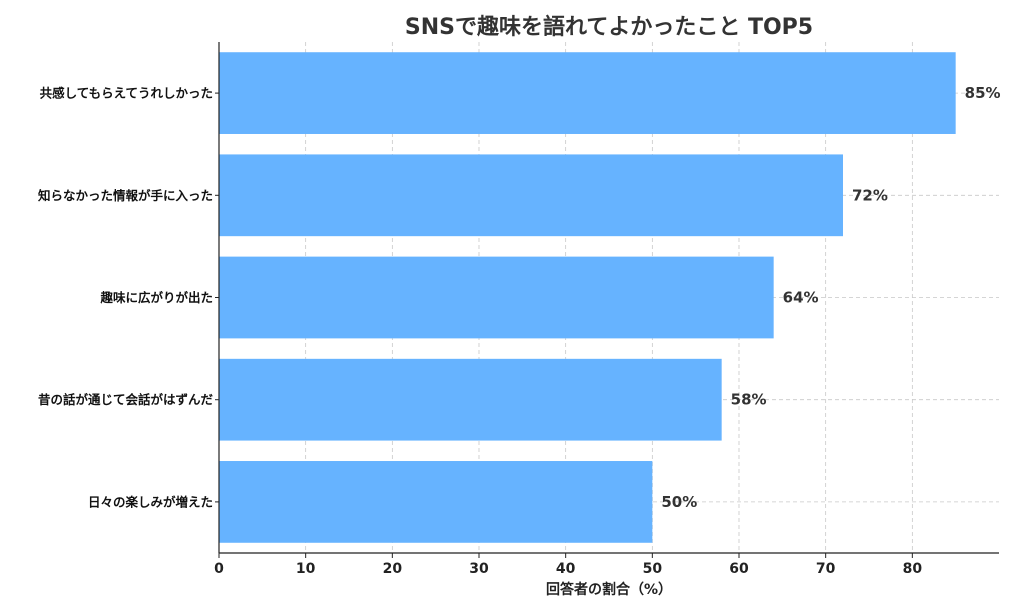 The height and width of the screenshot is (614, 1024). What do you see at coordinates (156, 297) in the screenshot?
I see `category-label: 趣味に広がりが出た` at bounding box center [156, 297].